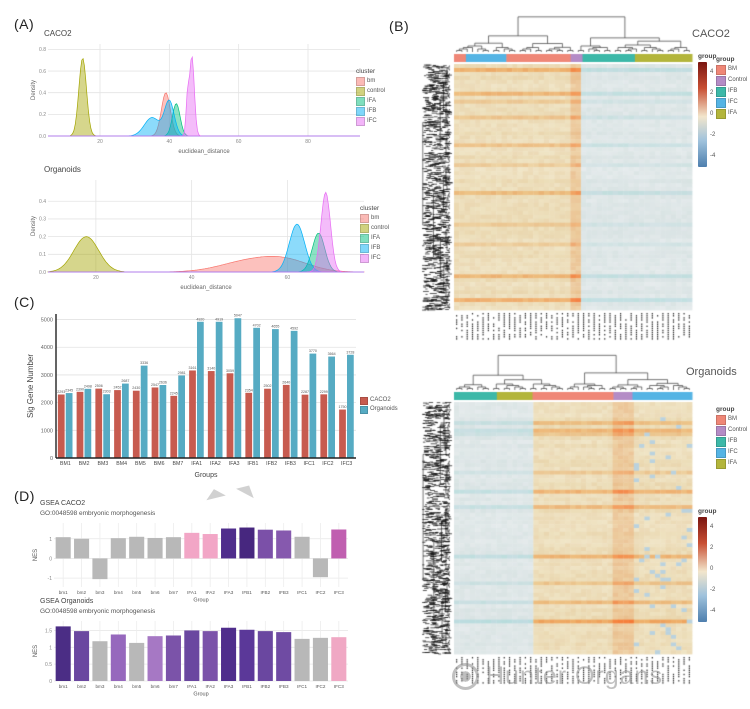  What do you see at coordinates (724, 110) in the screenshot?
I see `heatmap-caco2-colorbar: group 4 2 0 -2 -4` at bounding box center [724, 110].